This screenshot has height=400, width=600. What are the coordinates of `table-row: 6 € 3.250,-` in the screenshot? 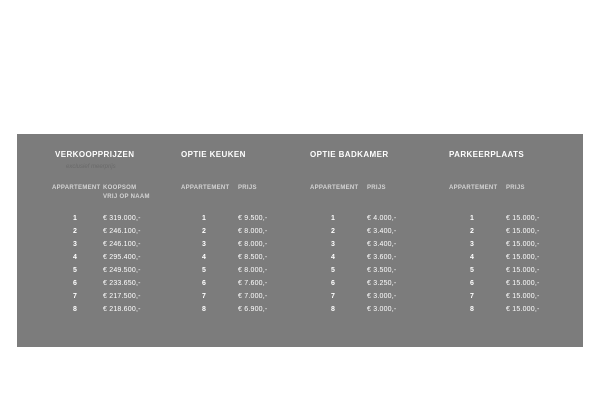 It's located at (377, 283).